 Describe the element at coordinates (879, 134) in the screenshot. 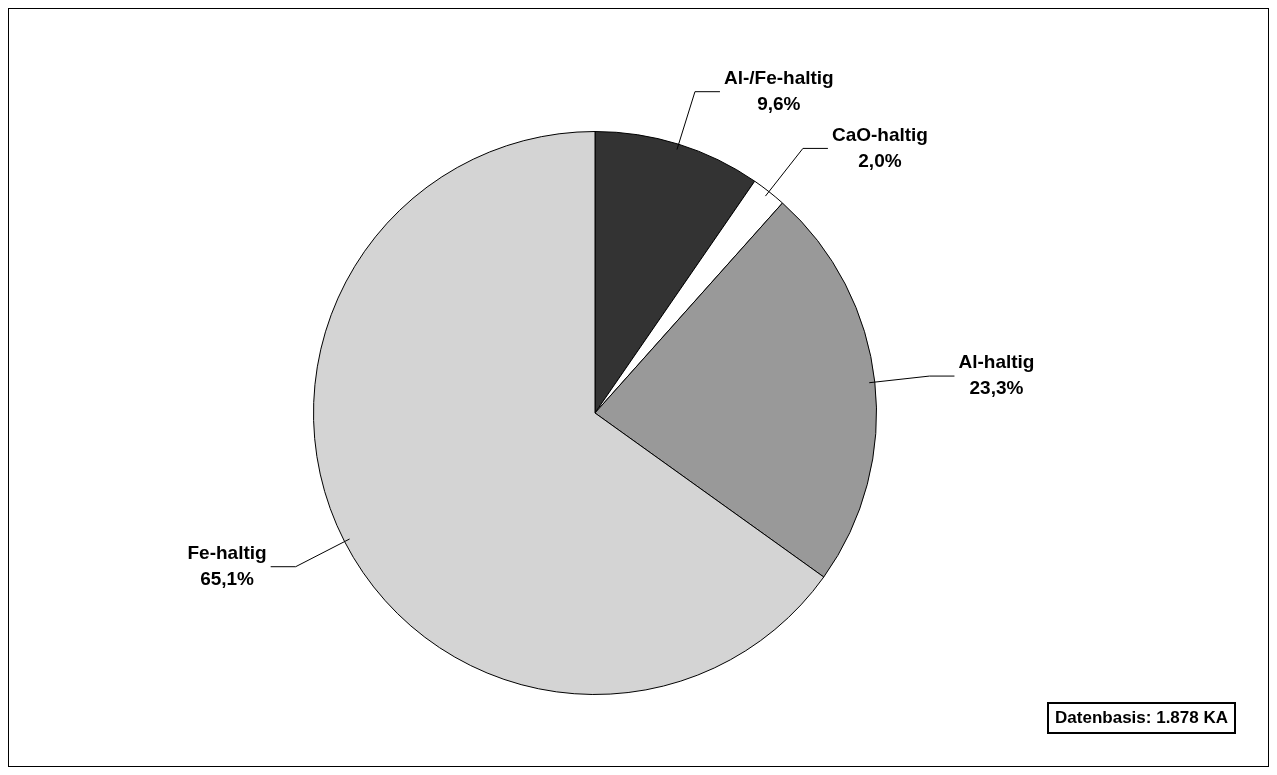

I see `slice-label: CaO-haltig` at that location.